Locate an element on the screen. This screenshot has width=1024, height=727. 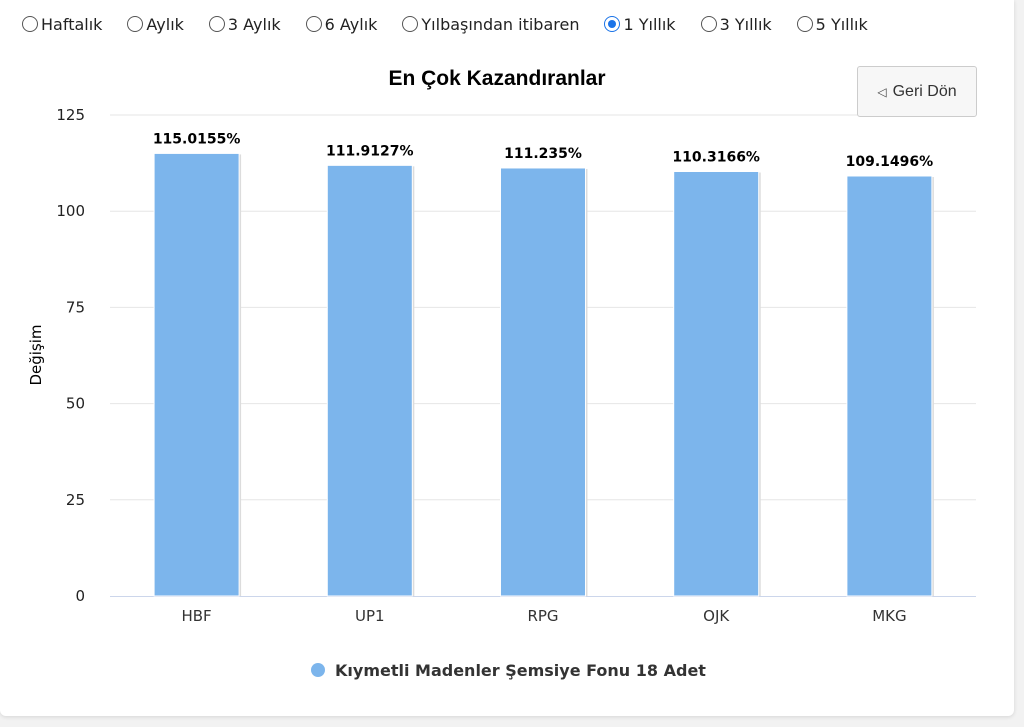
data-label: 115.0155% is located at coordinates (197, 139).